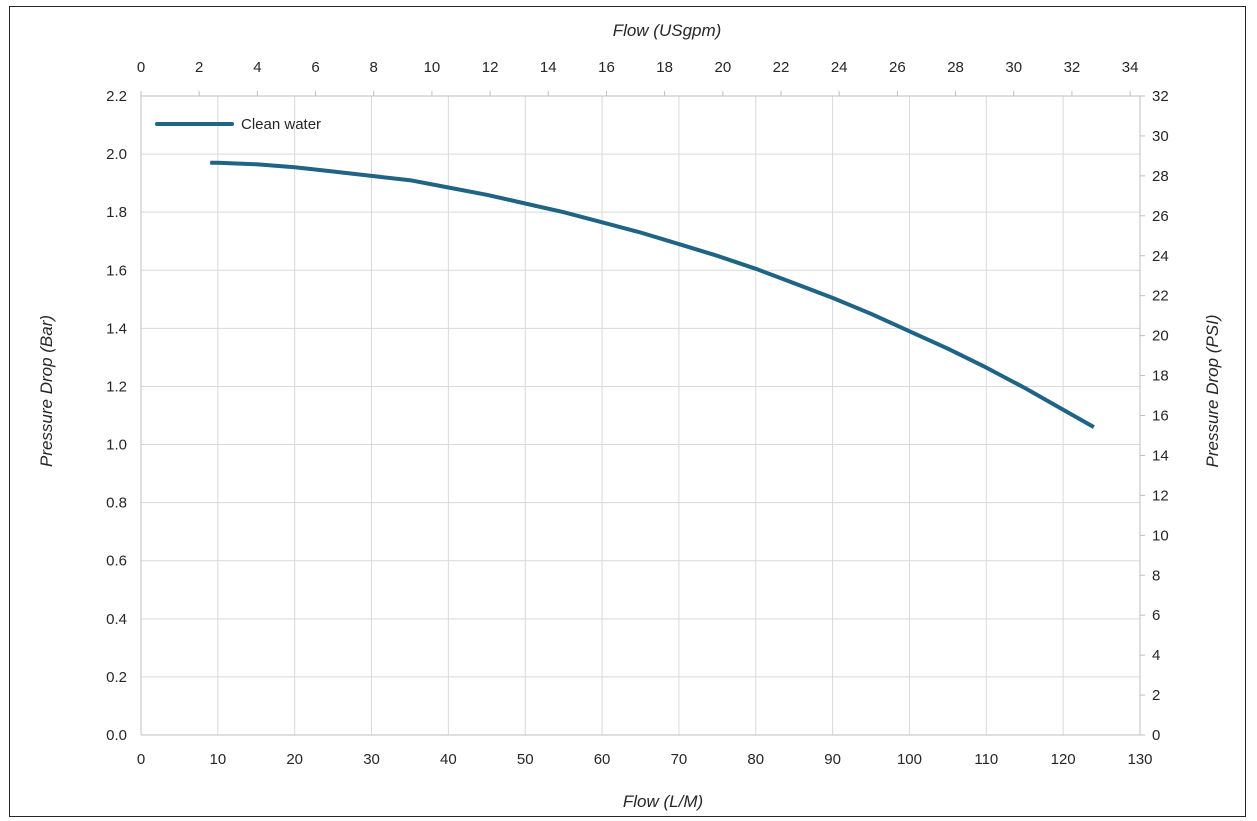 This screenshot has width=1257, height=821. What do you see at coordinates (1160, 535) in the screenshot?
I see `y-right-tick-label: 10` at bounding box center [1160, 535].